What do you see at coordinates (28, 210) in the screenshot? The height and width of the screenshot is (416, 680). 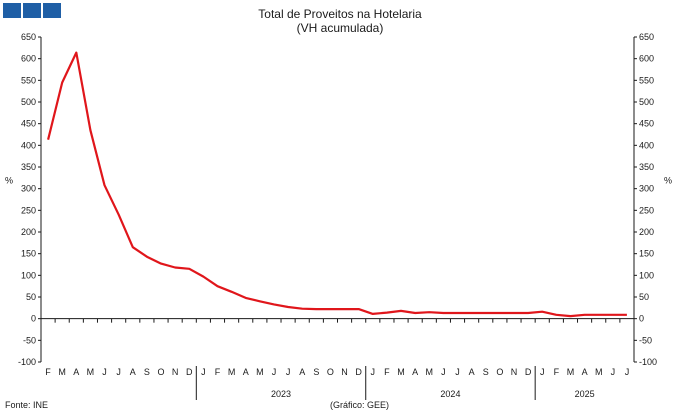 I see `y-tick-label-left: 250` at bounding box center [28, 210].